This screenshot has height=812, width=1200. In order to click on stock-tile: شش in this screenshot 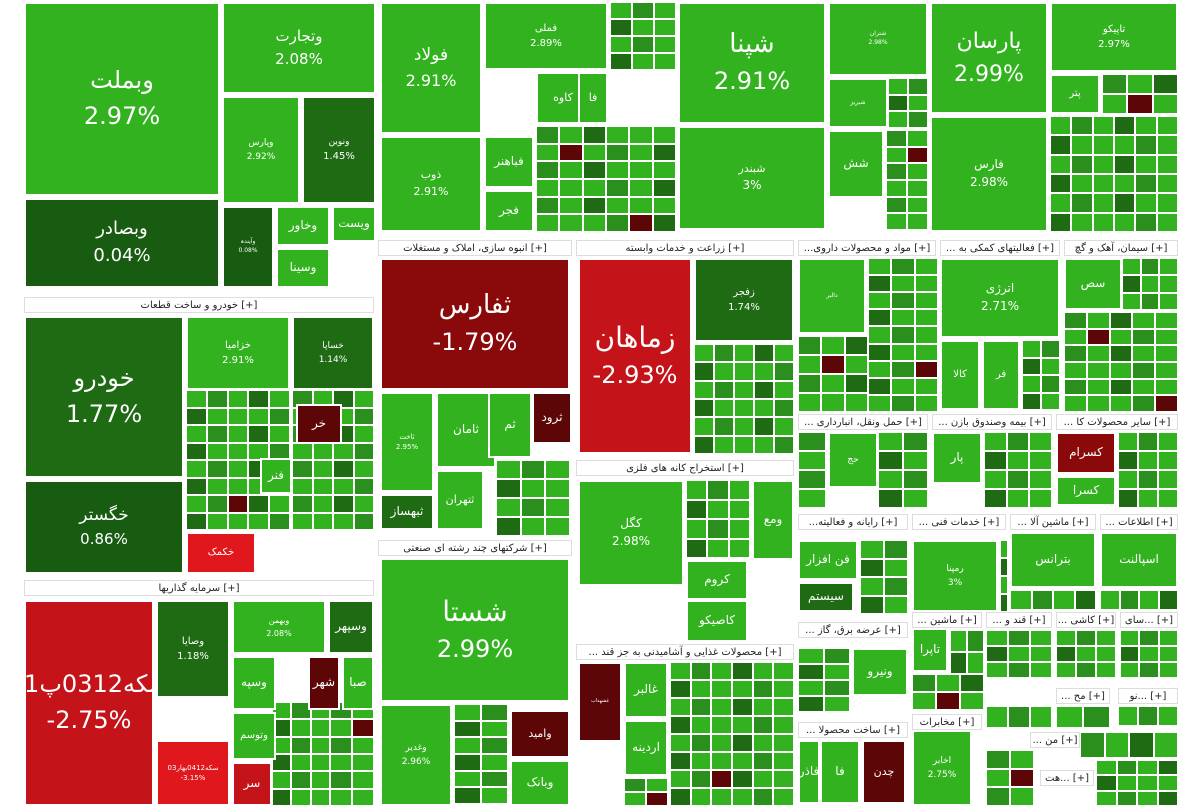, I will do `click(856, 164)`.